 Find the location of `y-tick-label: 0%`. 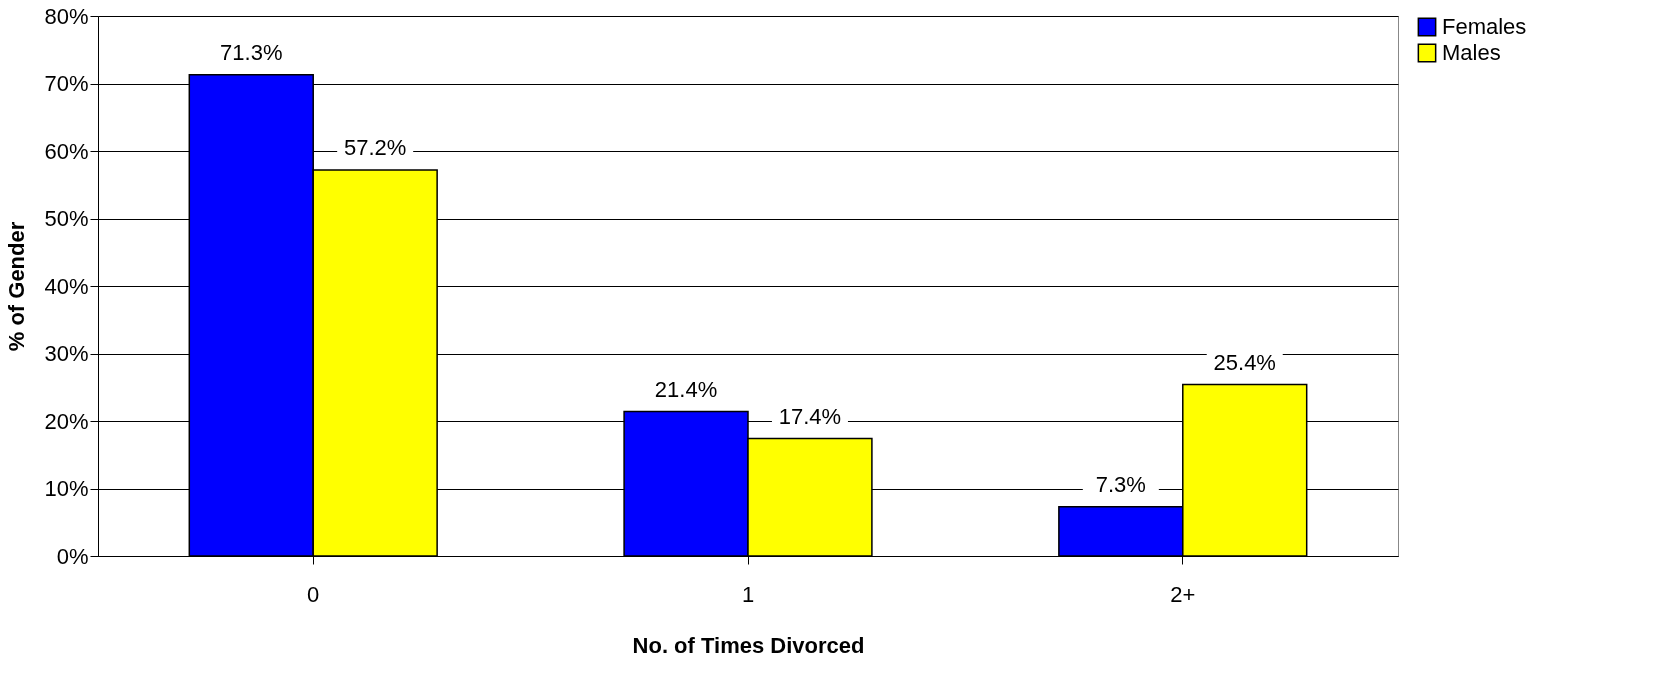

y-tick-label: 0% is located at coordinates (72, 556).